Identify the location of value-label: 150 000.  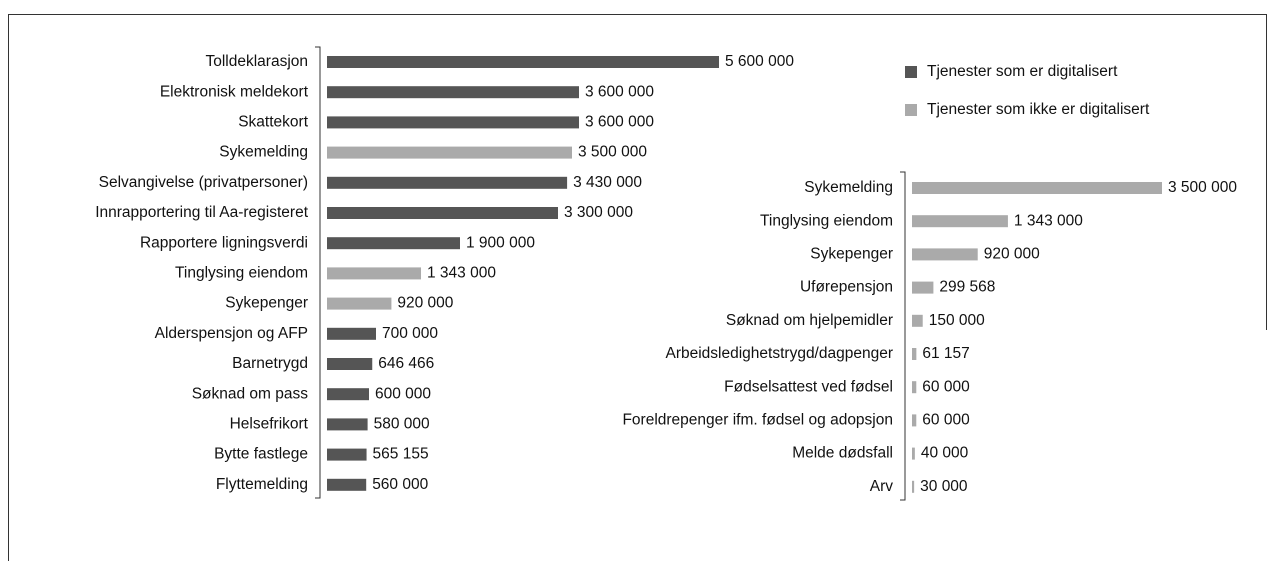
(957, 320).